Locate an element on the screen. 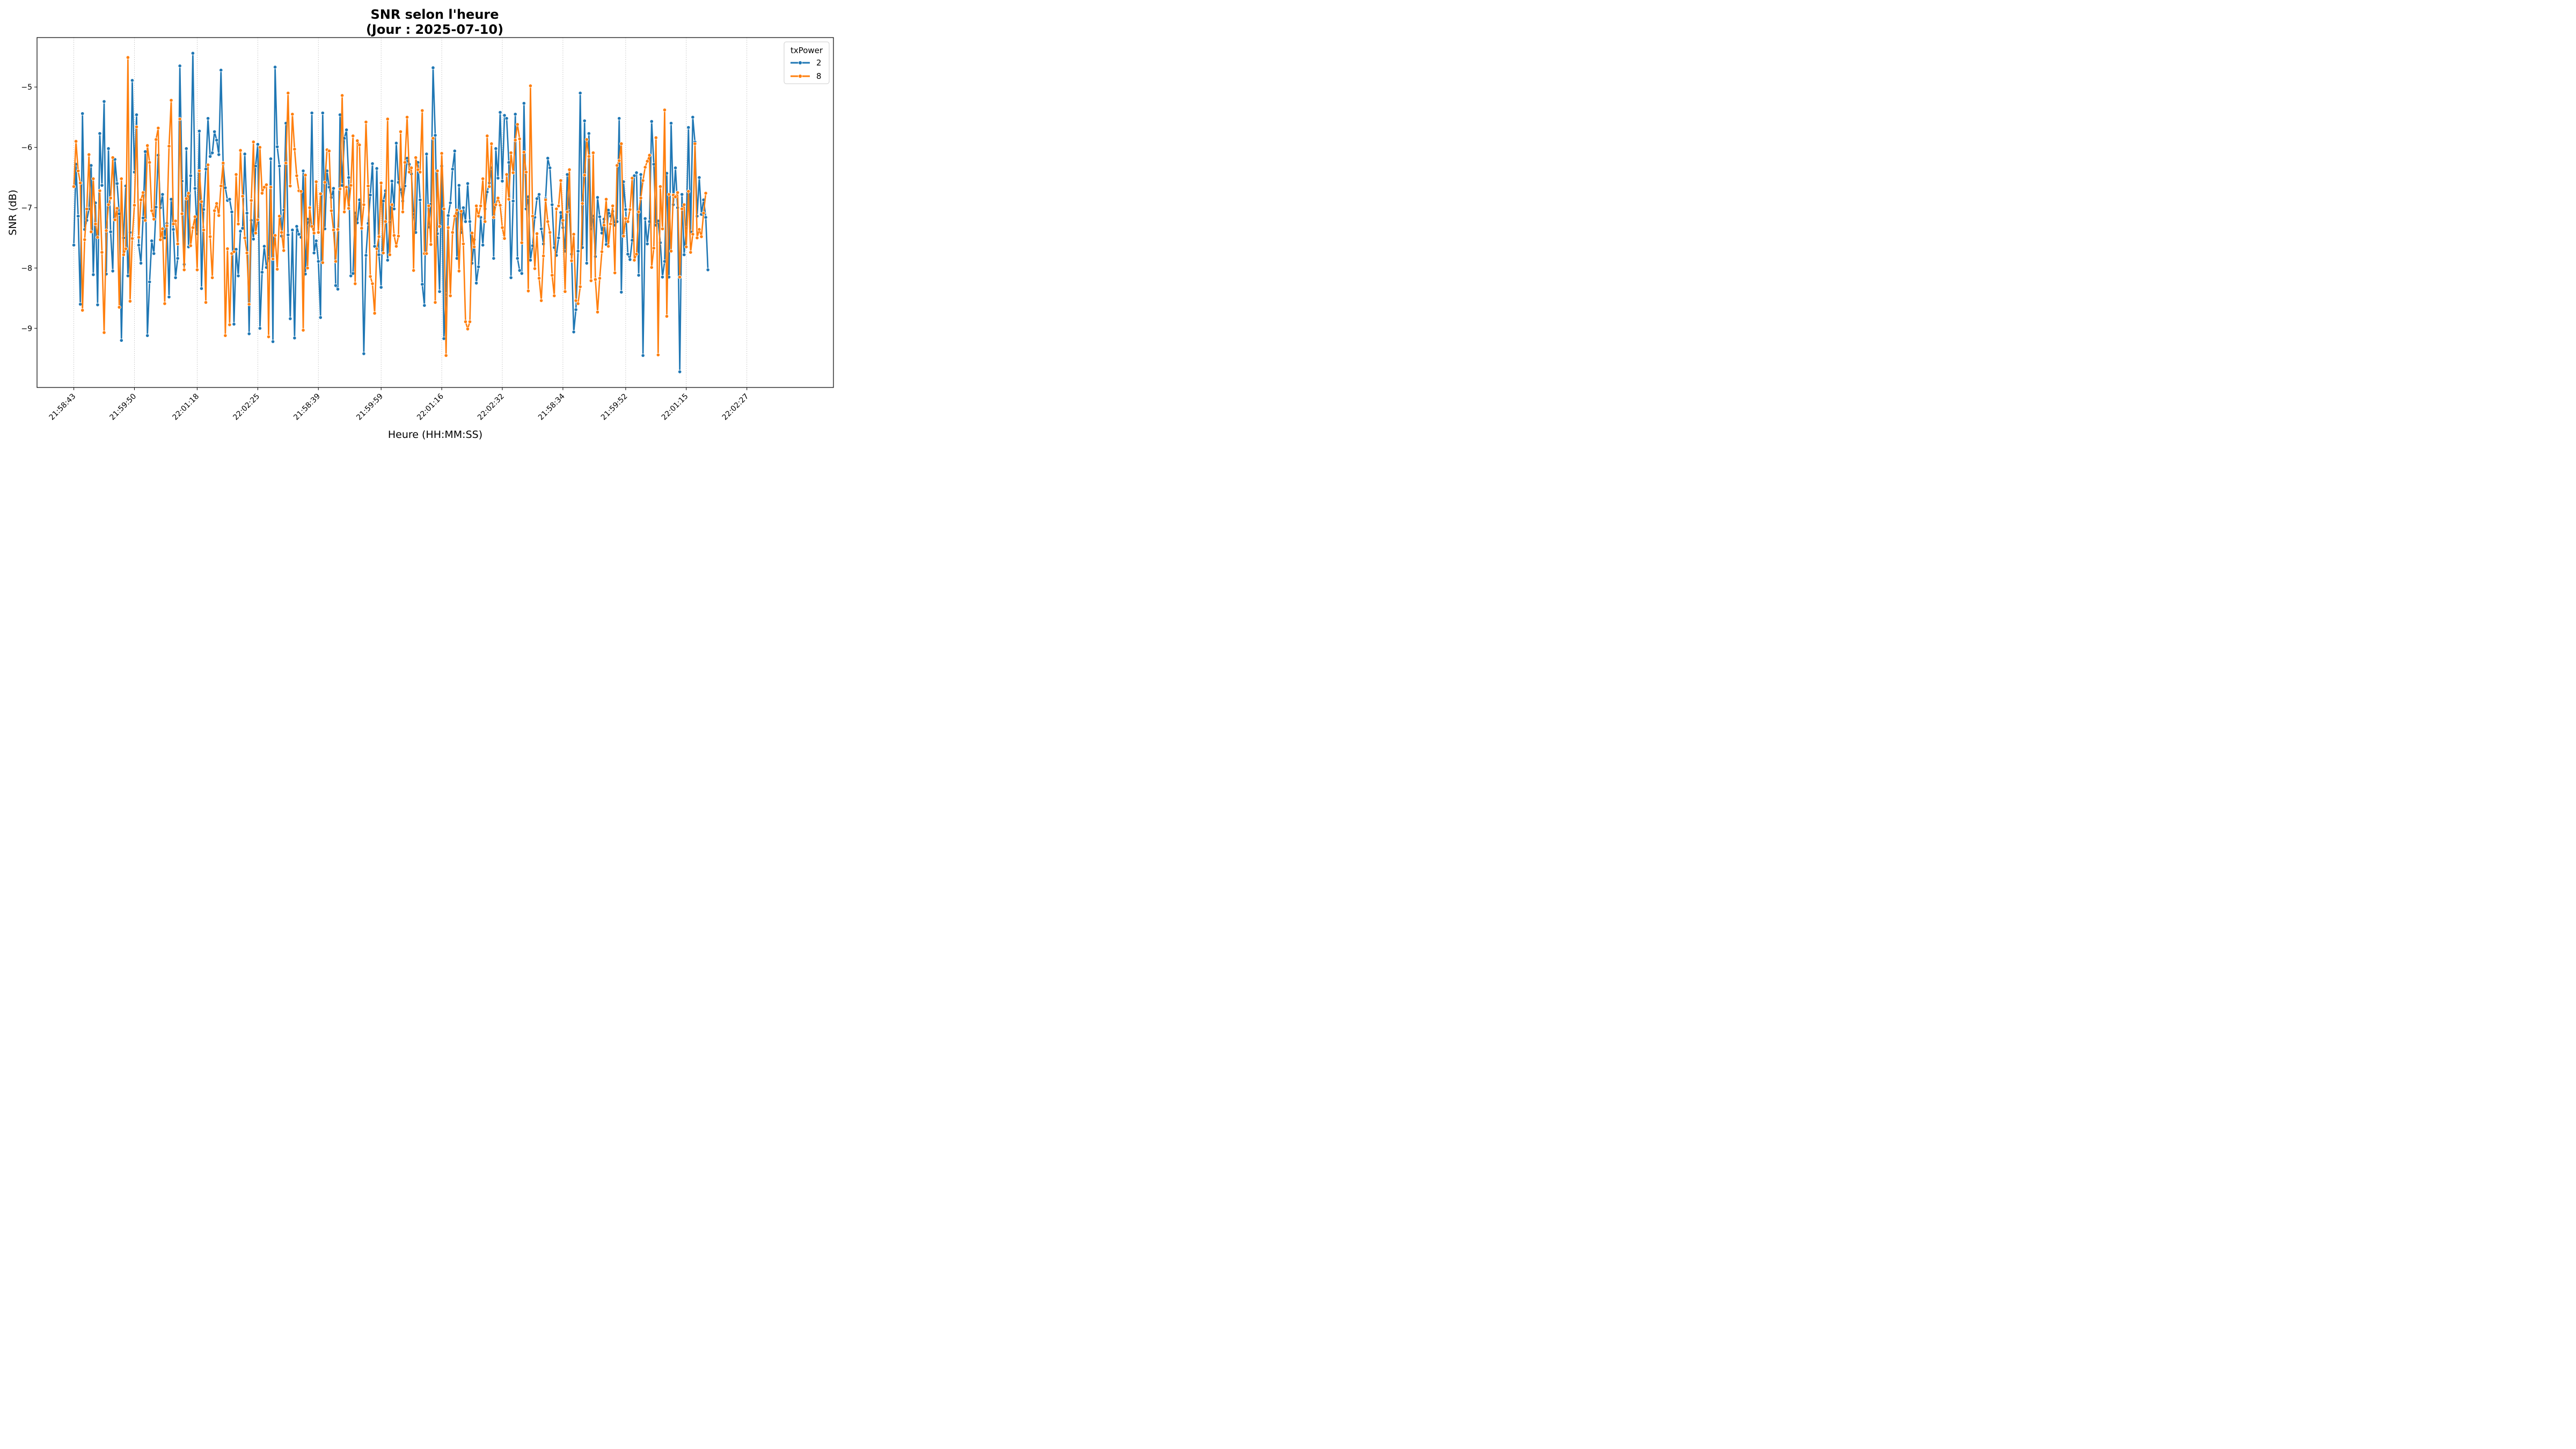  y-tick-label: −7 is located at coordinates (26, 208).